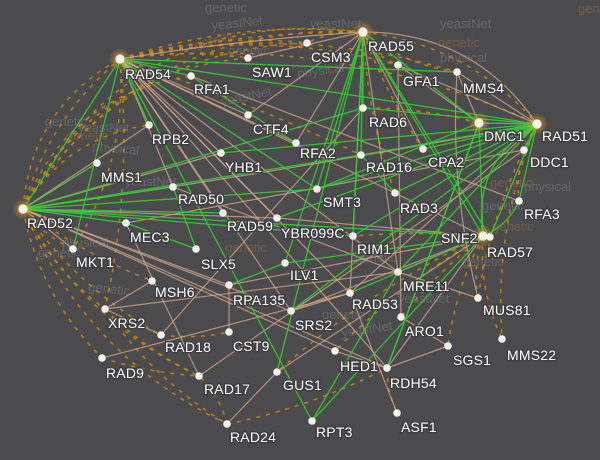 This screenshot has height=460, width=600. What do you see at coordinates (296, 143) in the screenshot?
I see `node-rfa2` at bounding box center [296, 143].